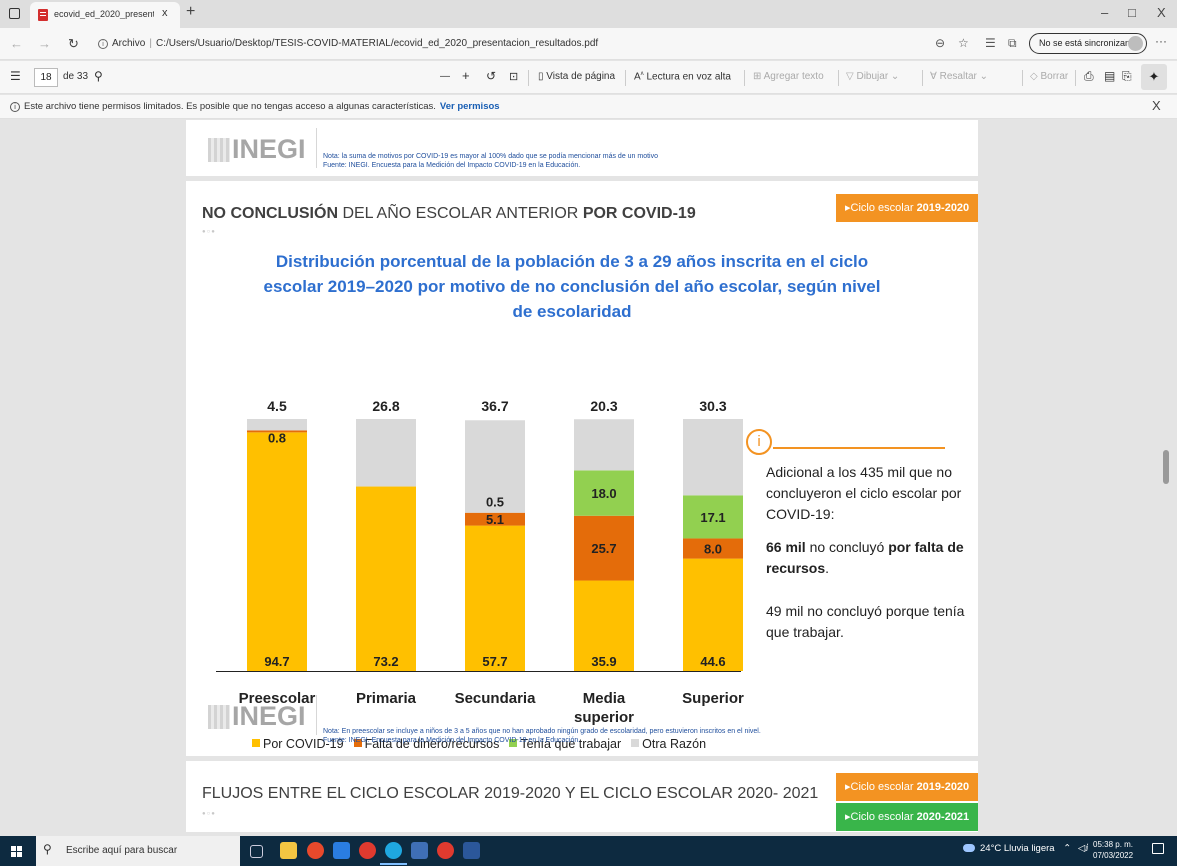 The image size is (1177, 866). Describe the element at coordinates (191, 11) in the screenshot. I see `new-tab-button: +` at that location.